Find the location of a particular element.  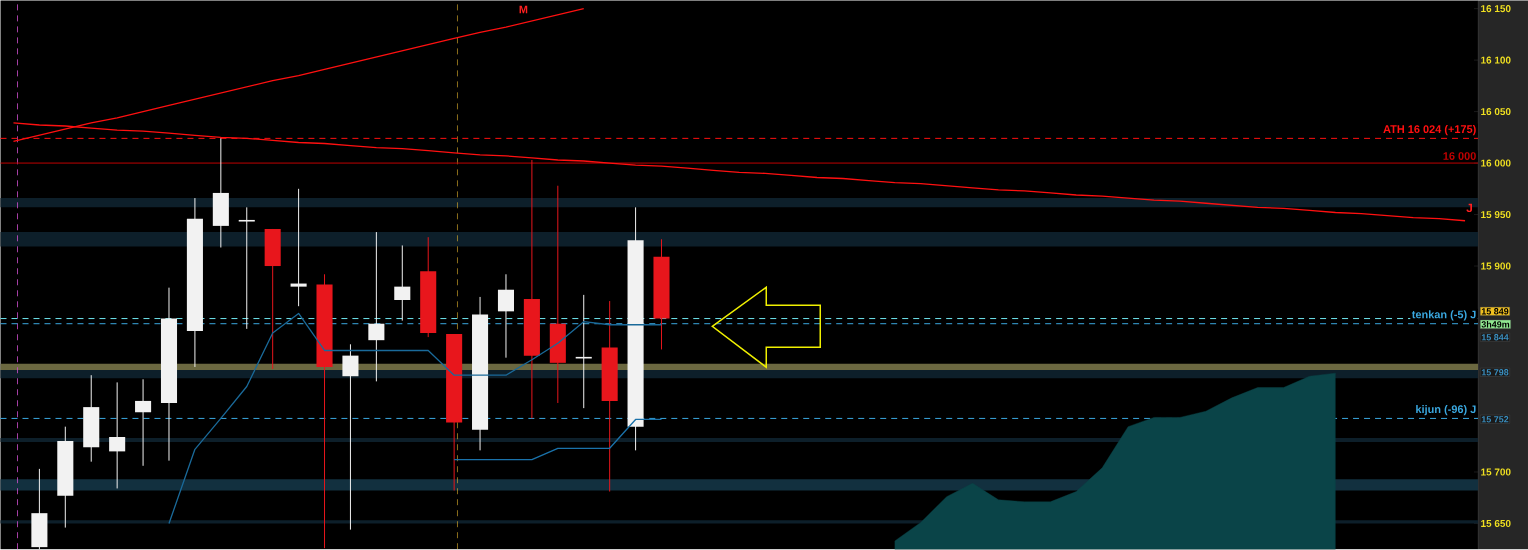

y-tick-label: 16 150 is located at coordinates (1496, 9).